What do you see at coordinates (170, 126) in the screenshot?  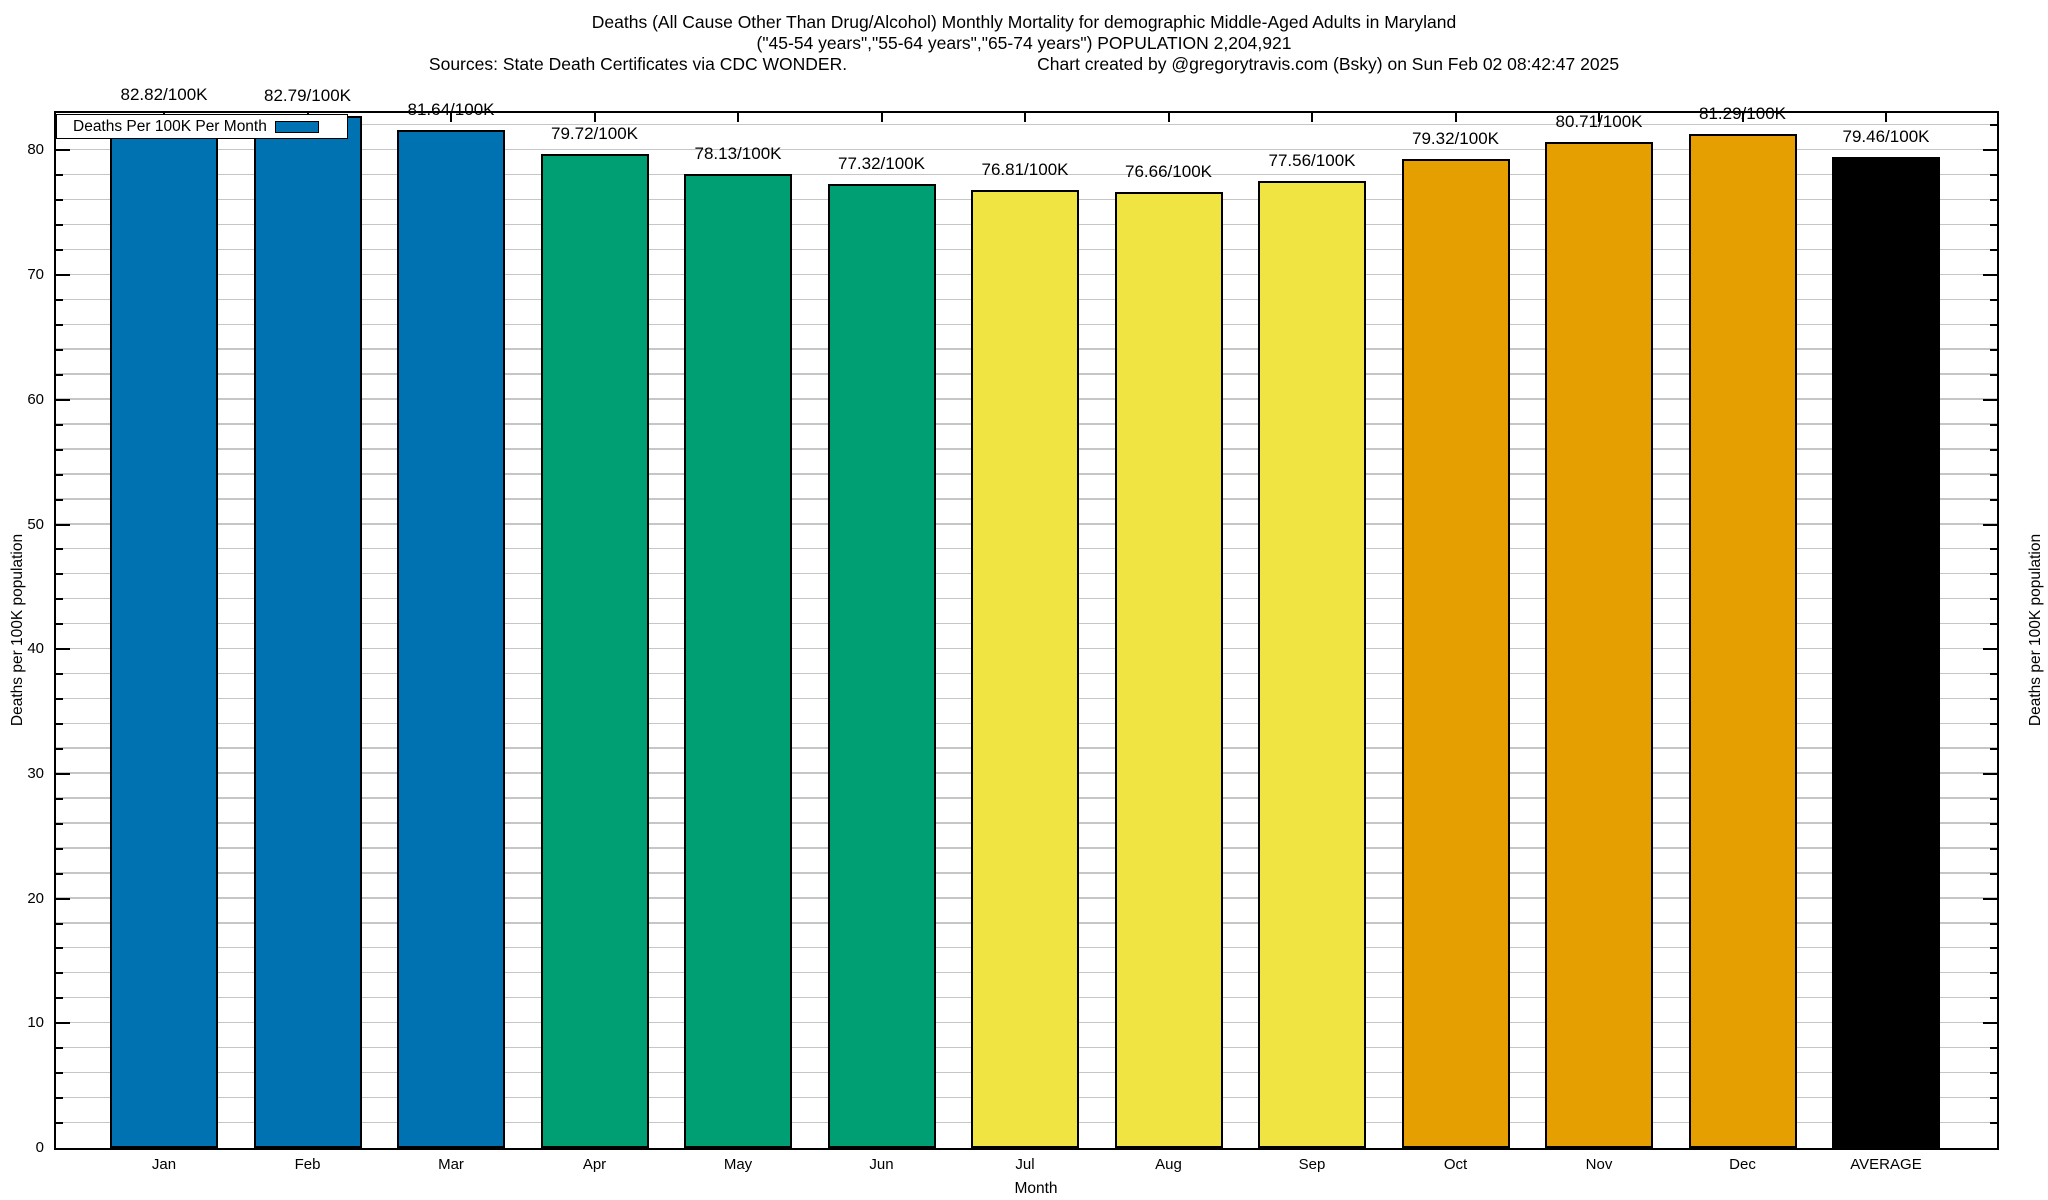 I see `legend-label: Deaths Per 100K Per Month` at bounding box center [170, 126].